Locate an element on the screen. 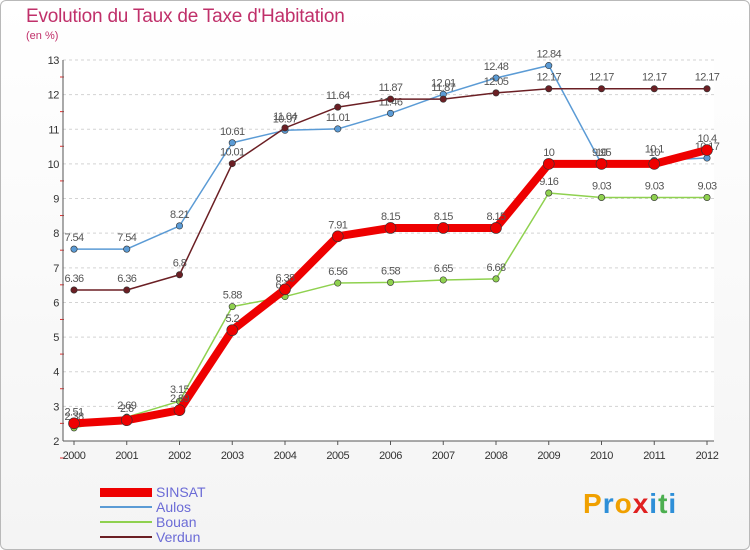  data-label-aulos: 10.97 is located at coordinates (285, 119).